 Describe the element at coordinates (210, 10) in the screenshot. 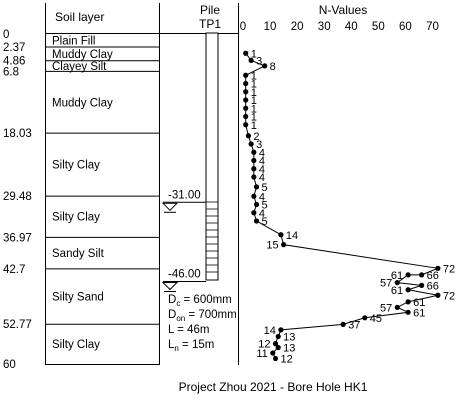

I see `pile-header-line1: Pile` at that location.